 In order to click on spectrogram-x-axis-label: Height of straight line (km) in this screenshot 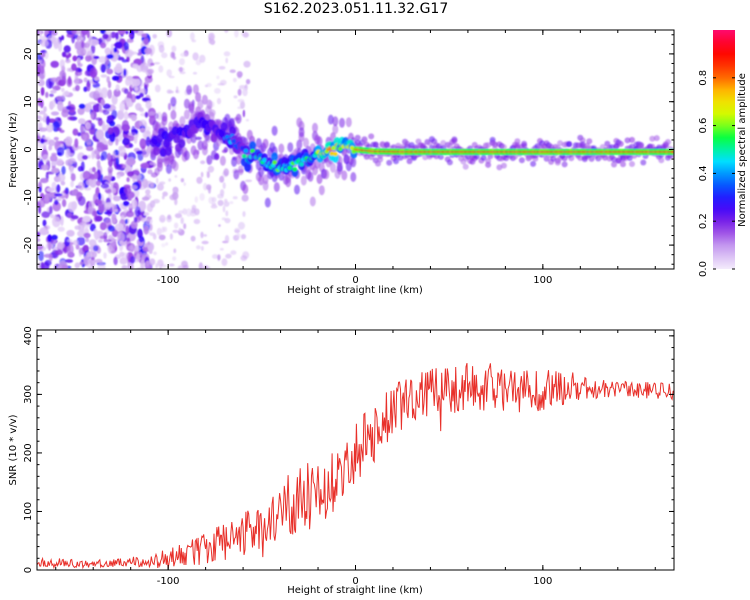, I will do `click(355, 290)`.